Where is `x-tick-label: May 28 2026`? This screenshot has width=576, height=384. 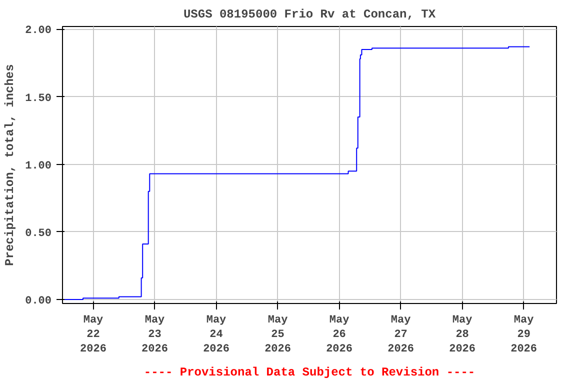
x-tick-label: May 28 2026 is located at coordinates (462, 335).